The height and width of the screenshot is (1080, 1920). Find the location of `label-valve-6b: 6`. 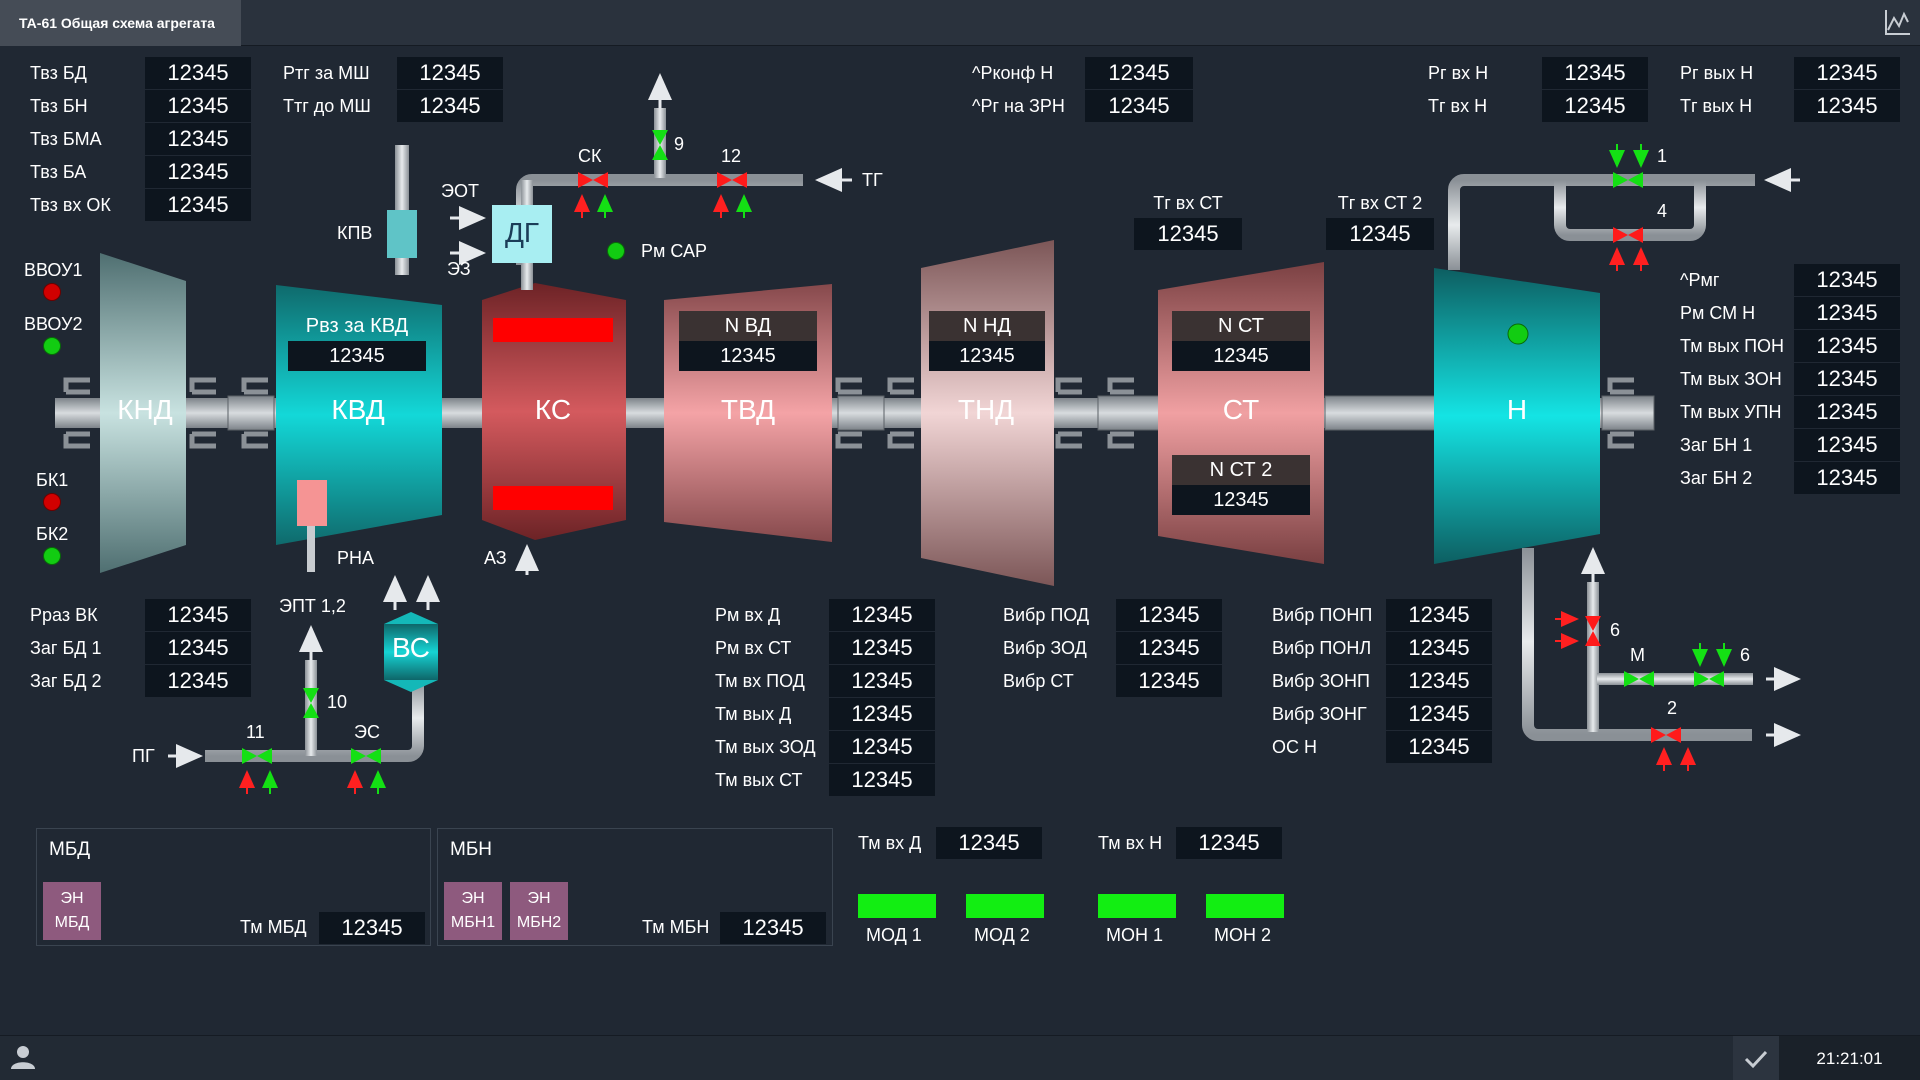

label-valve-6b: 6 is located at coordinates (1745, 655).